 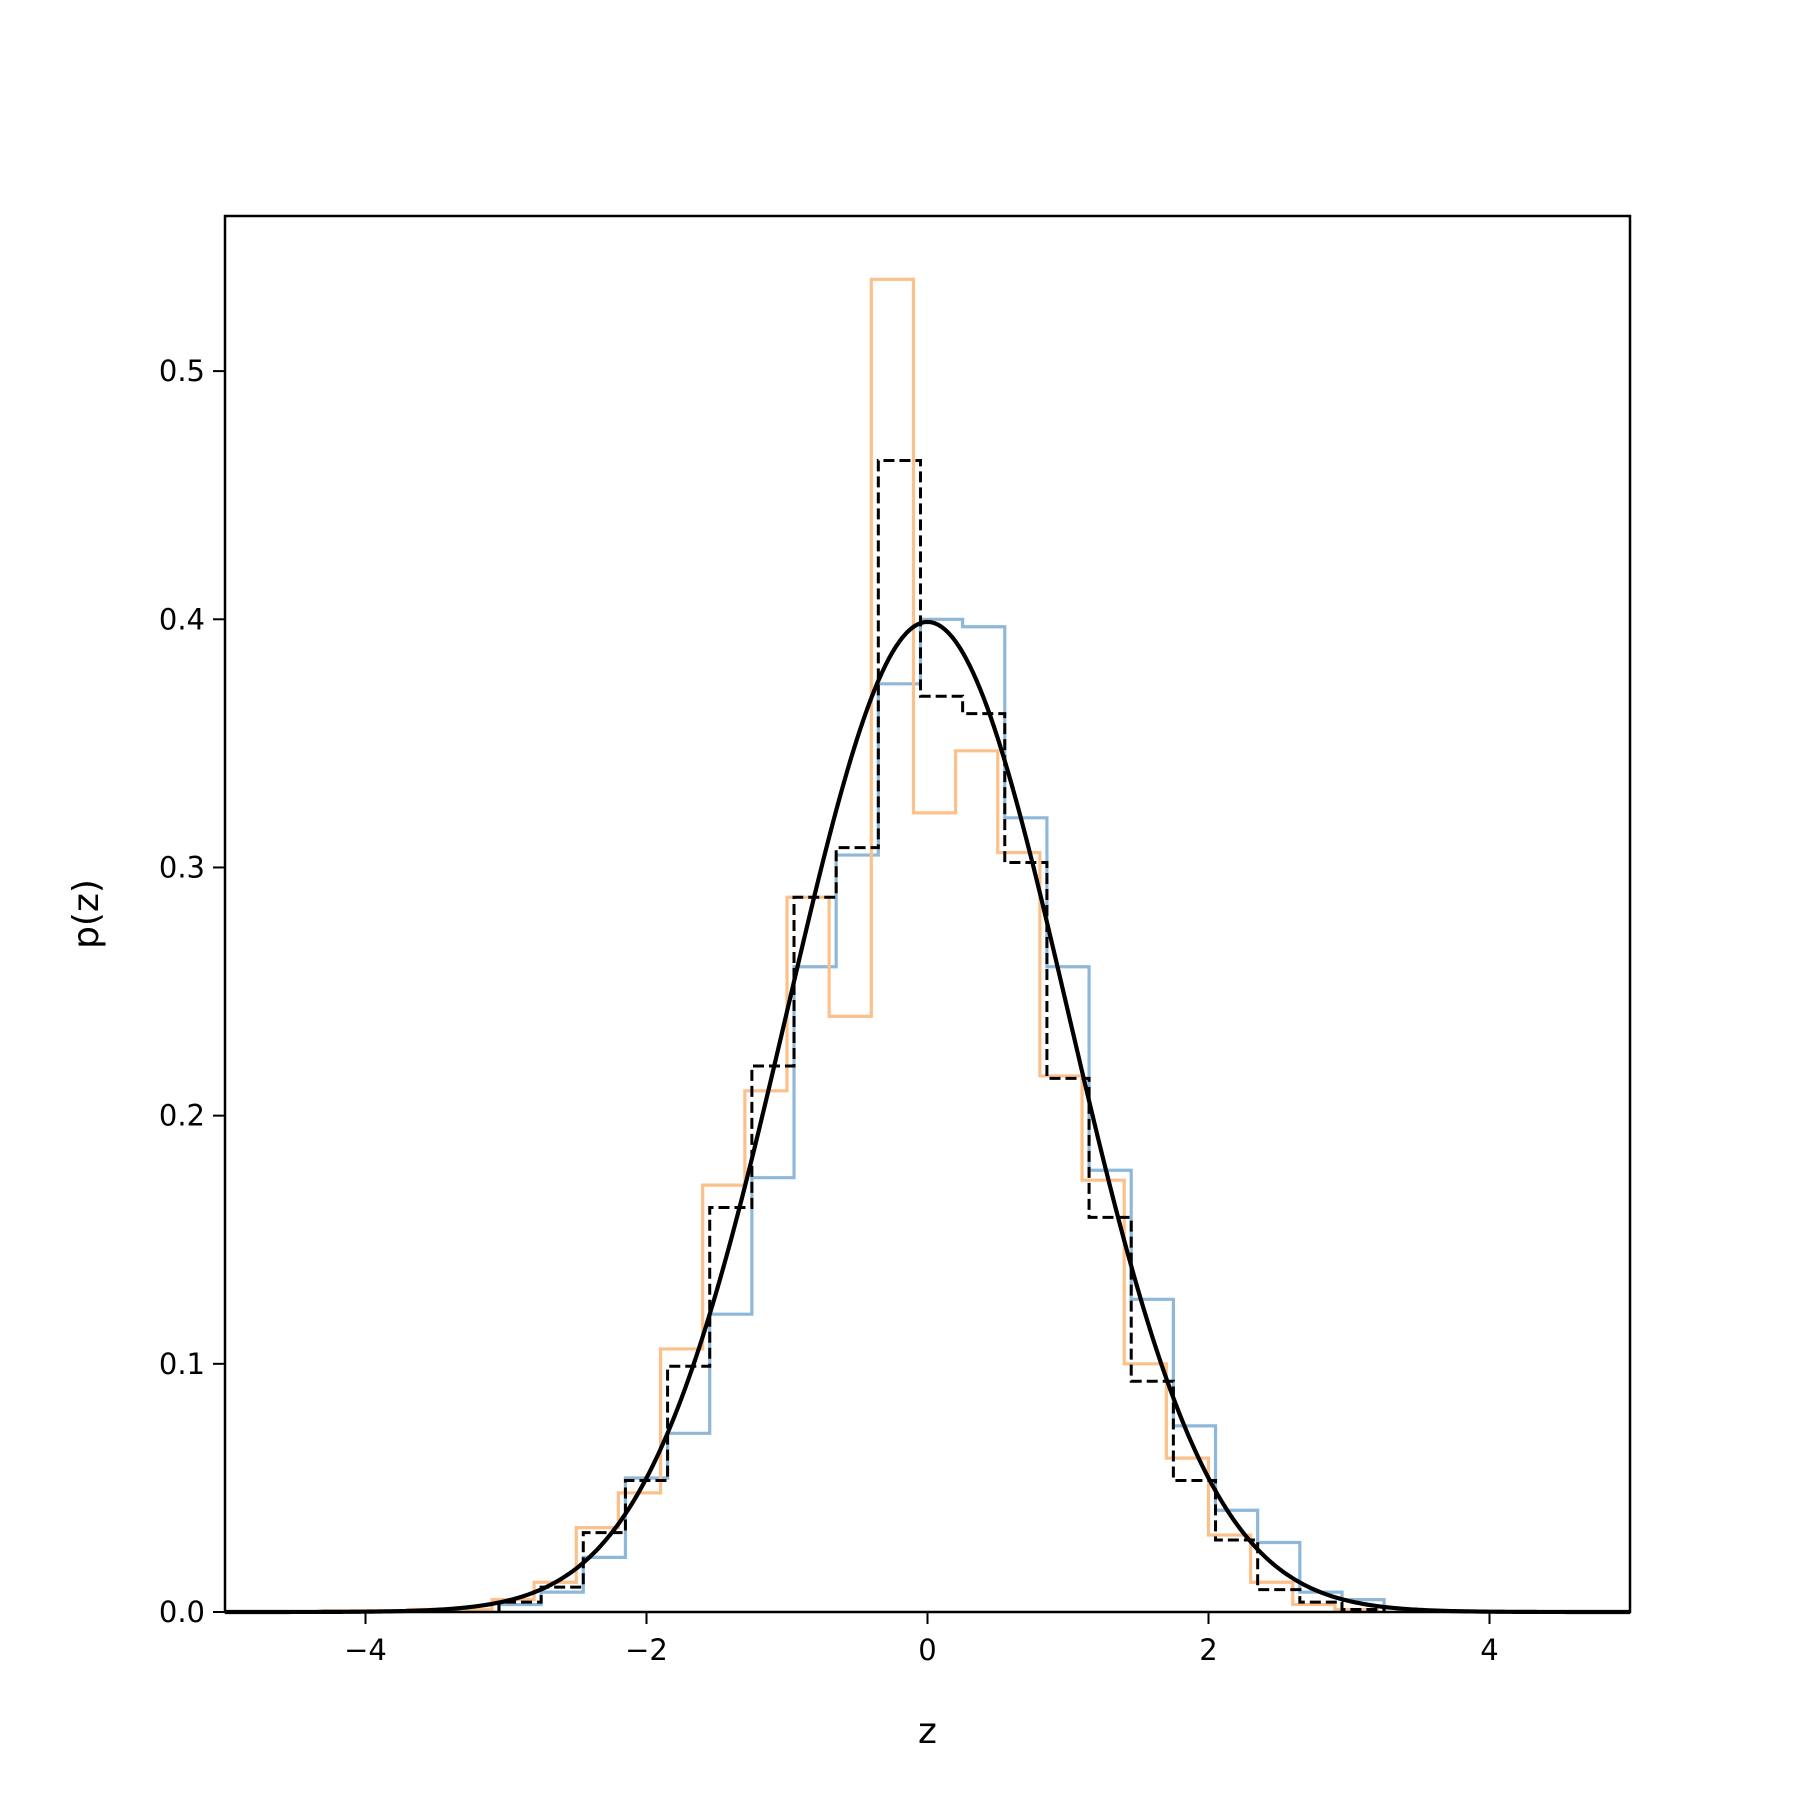 I want to click on x-tick-label: 0, so click(x=927, y=1650).